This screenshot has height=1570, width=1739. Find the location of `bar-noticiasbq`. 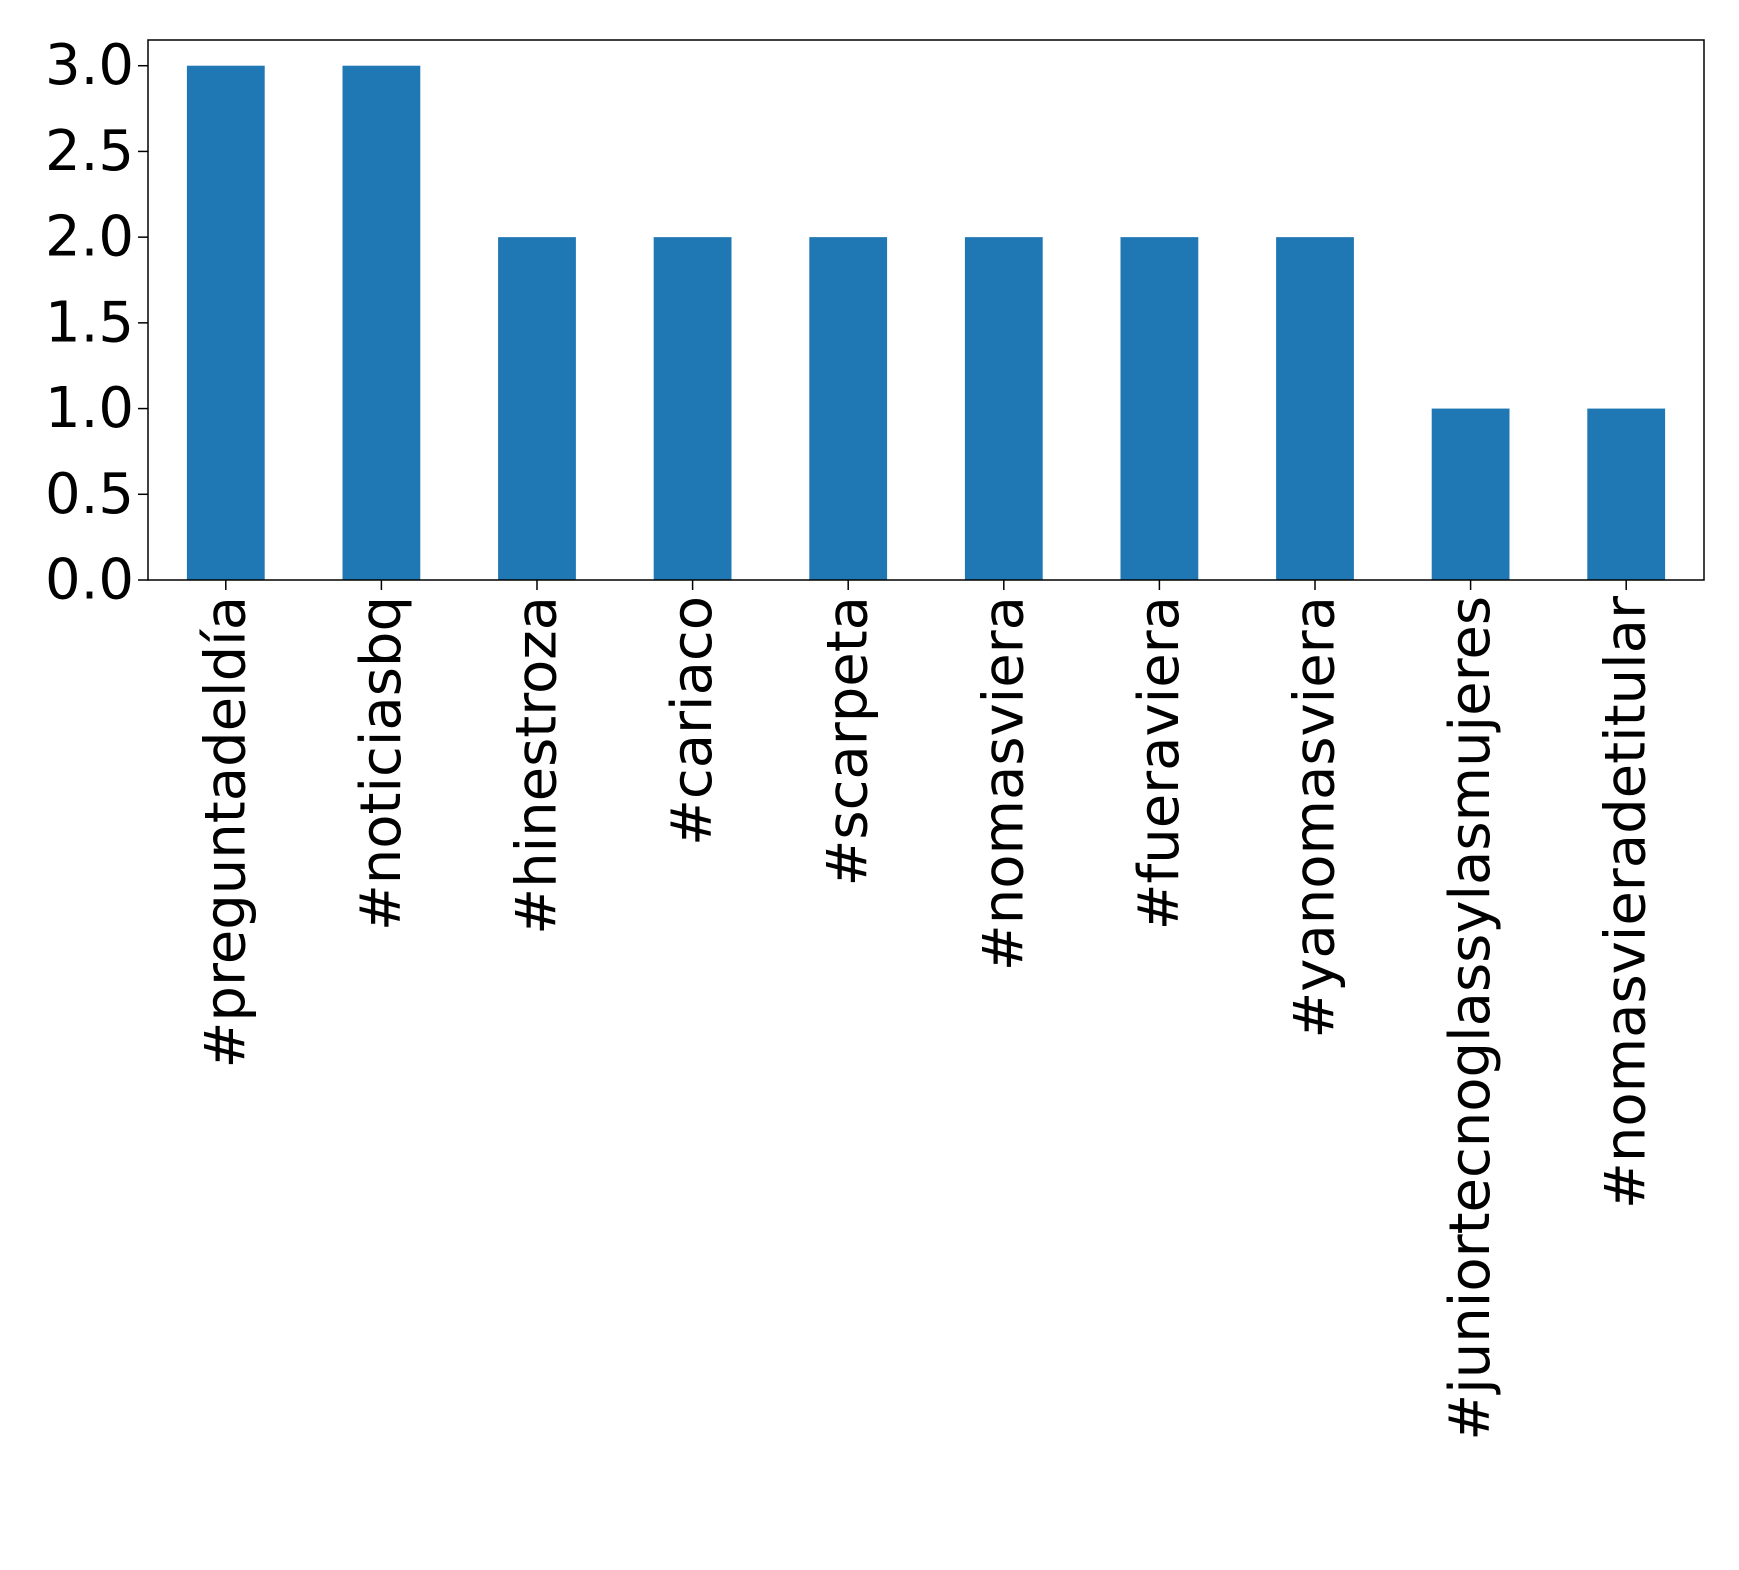

bar-noticiasbq is located at coordinates (381, 322).